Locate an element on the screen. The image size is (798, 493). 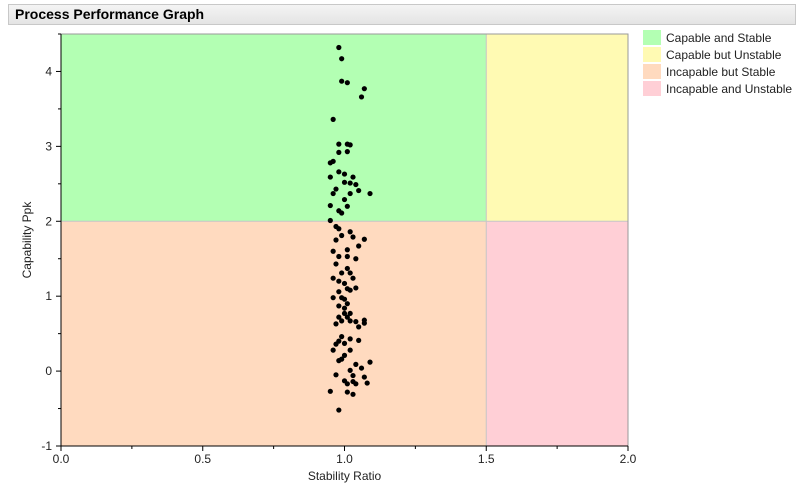
legend-item: Incapable but Stable is located at coordinates (717, 71).